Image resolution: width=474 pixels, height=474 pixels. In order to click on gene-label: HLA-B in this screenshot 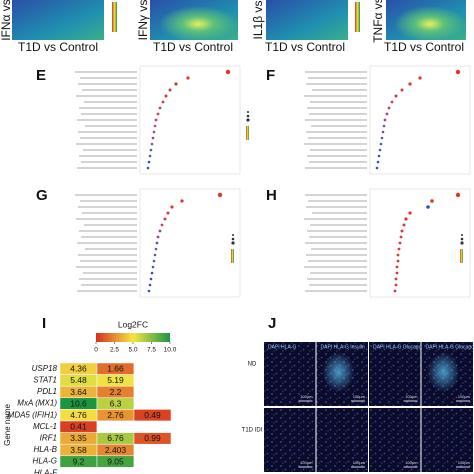, I will do `click(45, 449)`.